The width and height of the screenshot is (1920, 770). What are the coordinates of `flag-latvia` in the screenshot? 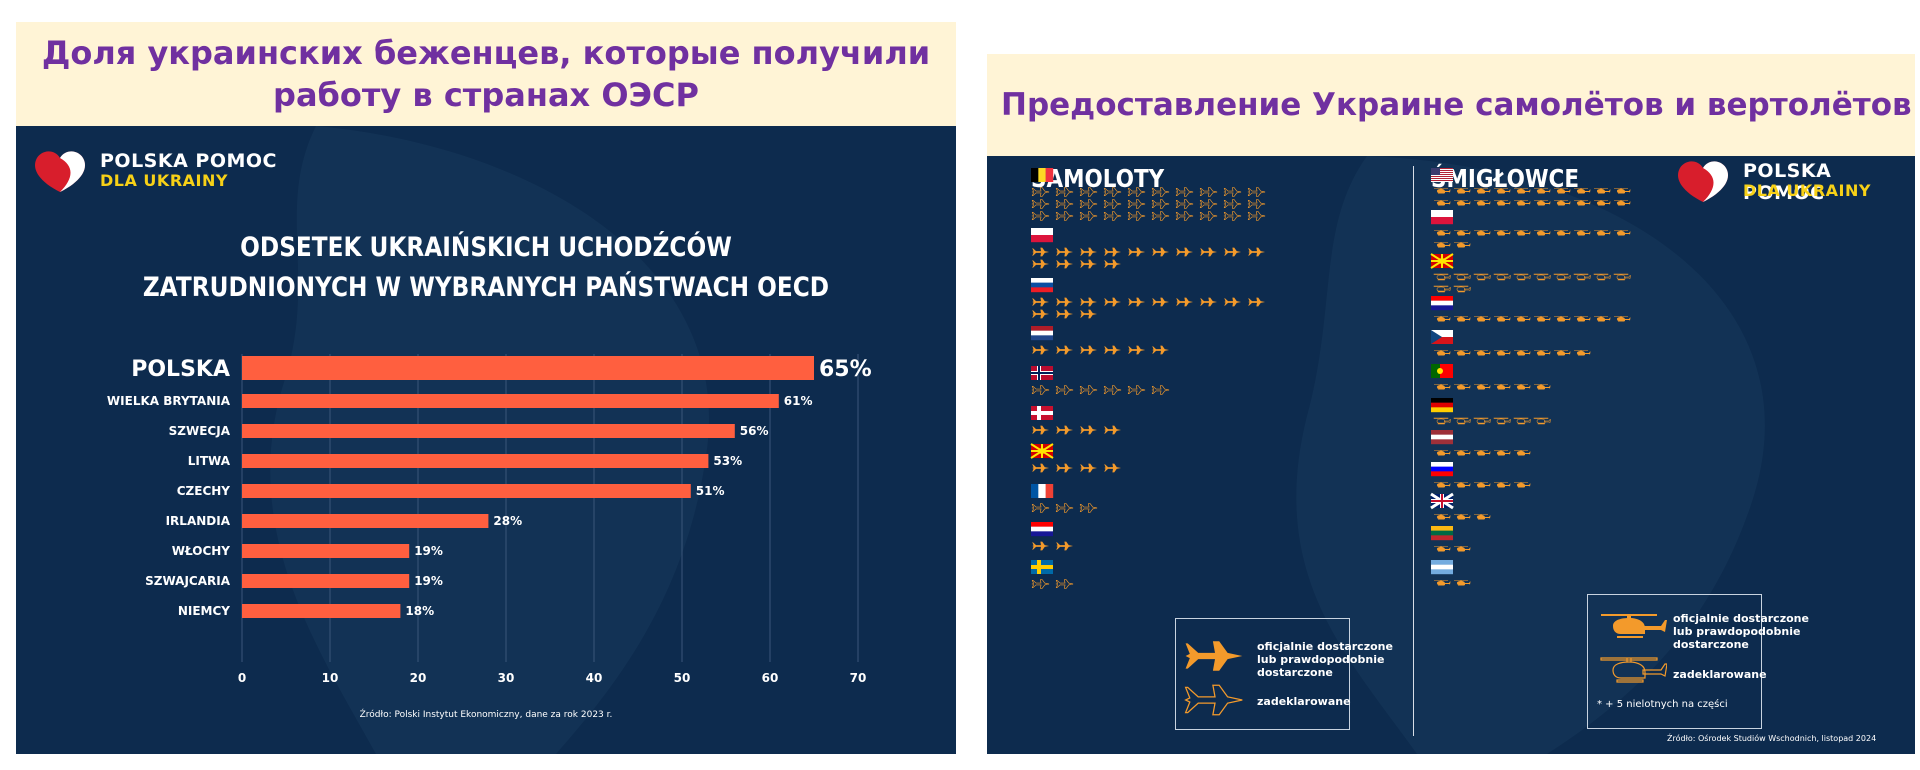 It's located at (1442, 437).